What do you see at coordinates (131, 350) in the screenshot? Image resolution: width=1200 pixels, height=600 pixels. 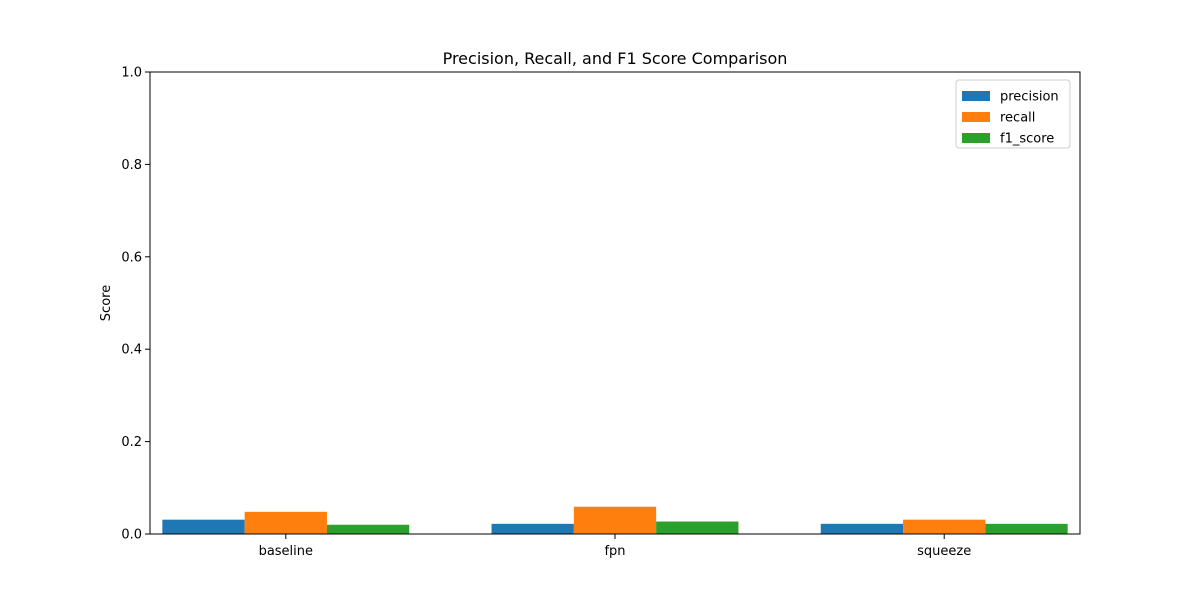 I see `y-tick-label: 0.4` at bounding box center [131, 350].